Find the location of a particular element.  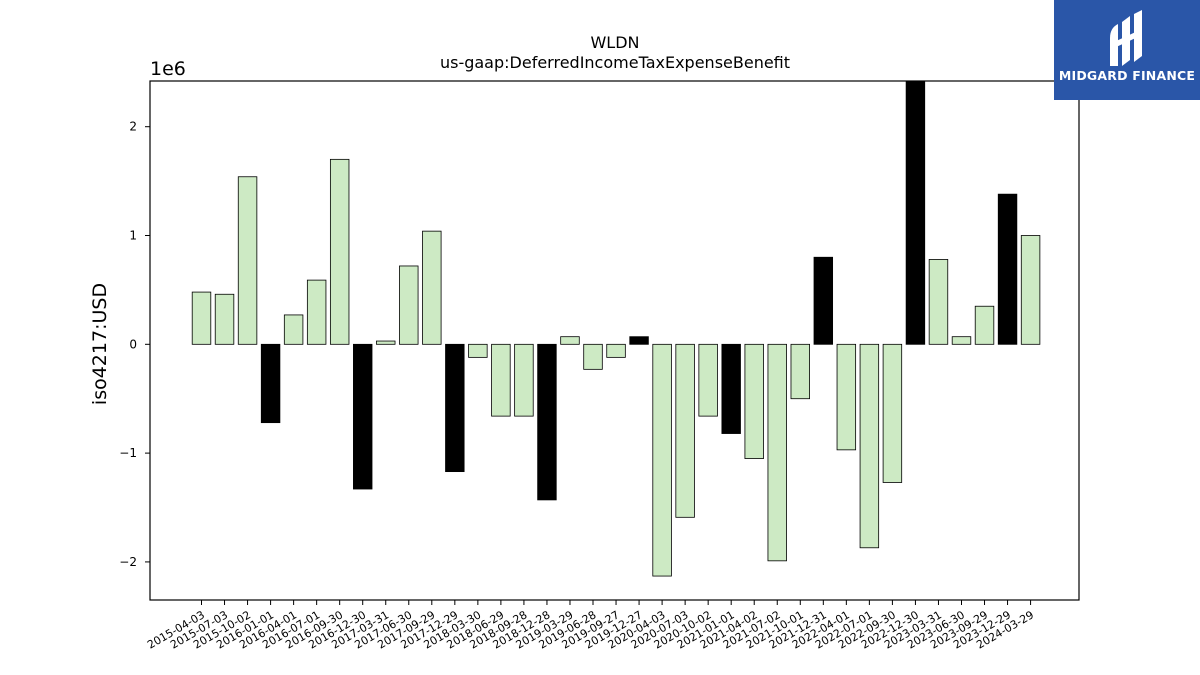

brand-logo: MIDGARD FINANCE is located at coordinates (1127, 50).